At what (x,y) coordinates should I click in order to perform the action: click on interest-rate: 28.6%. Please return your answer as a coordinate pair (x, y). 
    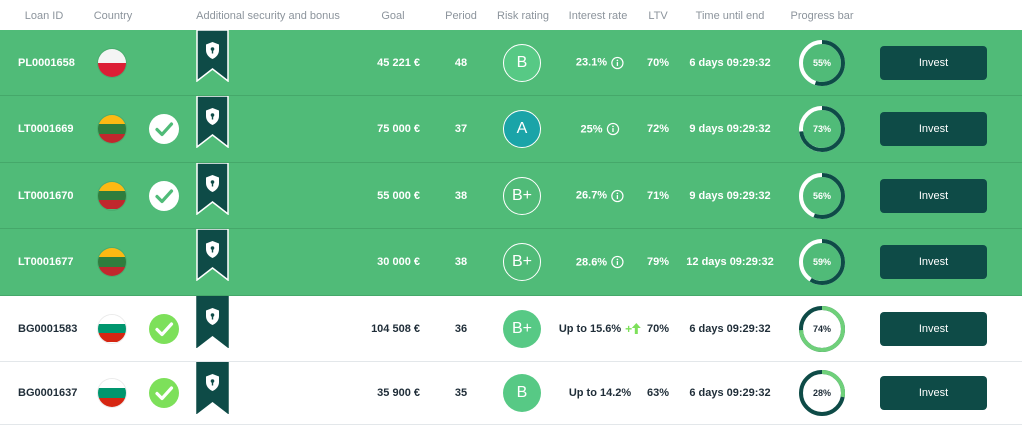
    Looking at the image, I should click on (599, 262).